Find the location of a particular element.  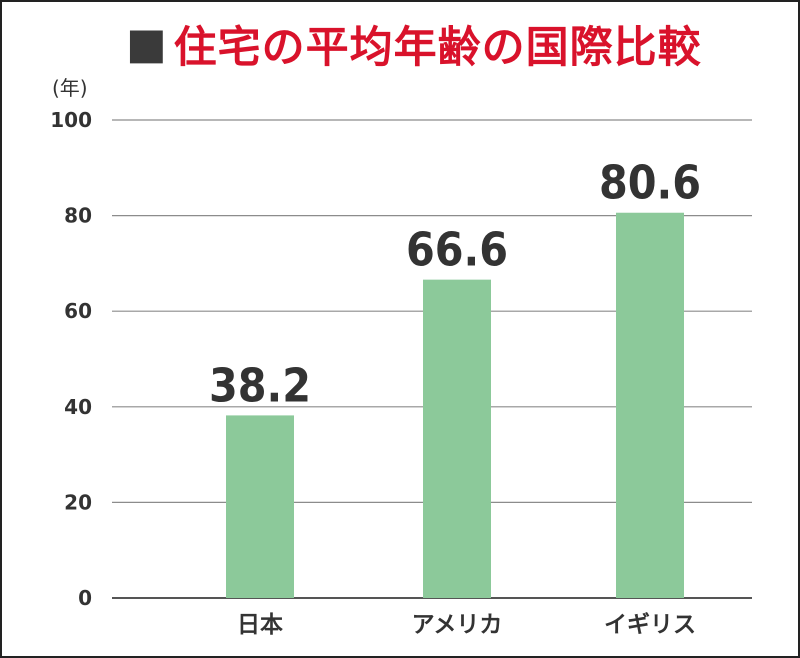

bar-value-label: 38.2 is located at coordinates (260, 385).